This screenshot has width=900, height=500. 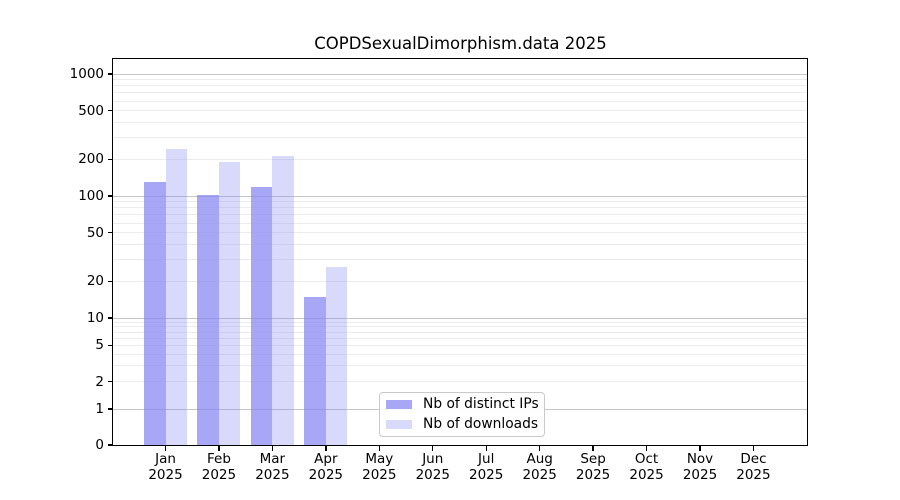 I want to click on legend-swatch-distinct-ips, so click(x=399, y=404).